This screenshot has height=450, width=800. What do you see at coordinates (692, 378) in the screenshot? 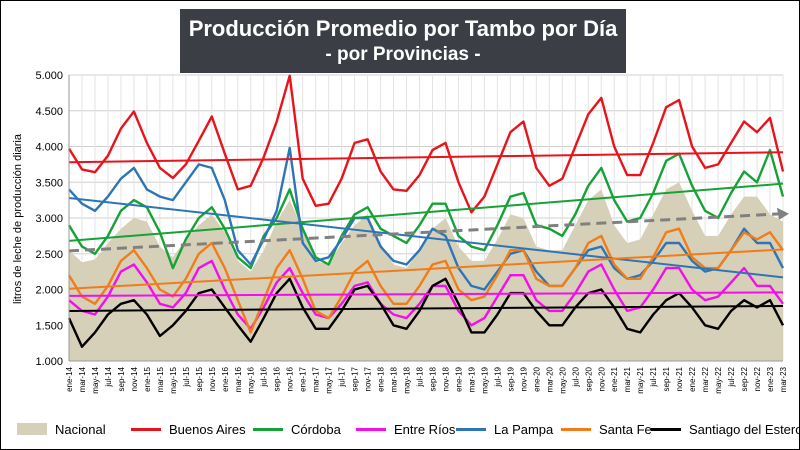
I see `x-tick-label: ene-22` at bounding box center [692, 378].